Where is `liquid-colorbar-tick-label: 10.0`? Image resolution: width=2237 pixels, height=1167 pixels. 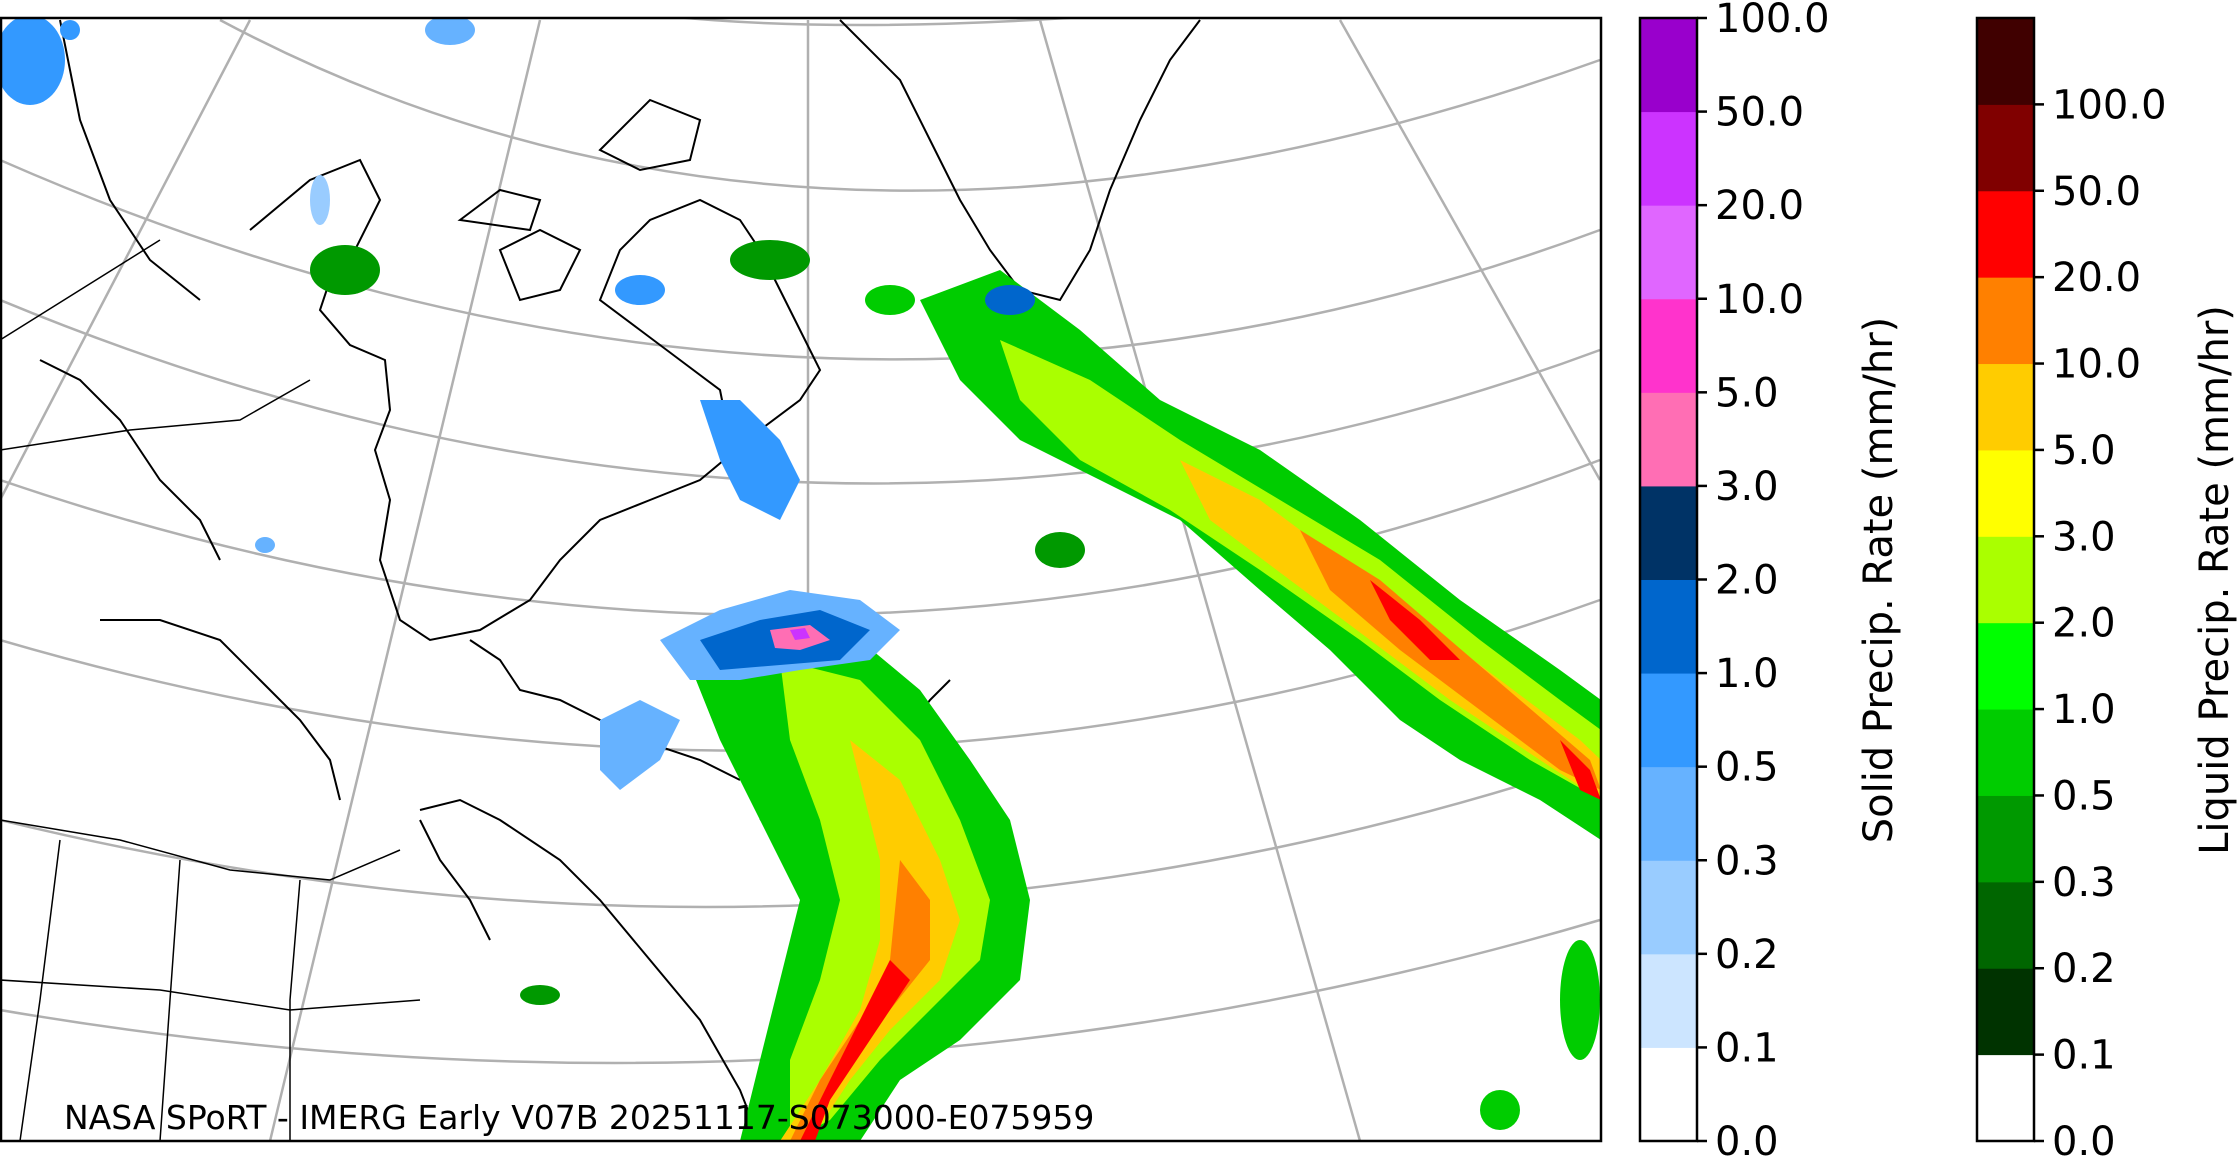
liquid-colorbar-tick-label: 10.0 is located at coordinates (2096, 365).